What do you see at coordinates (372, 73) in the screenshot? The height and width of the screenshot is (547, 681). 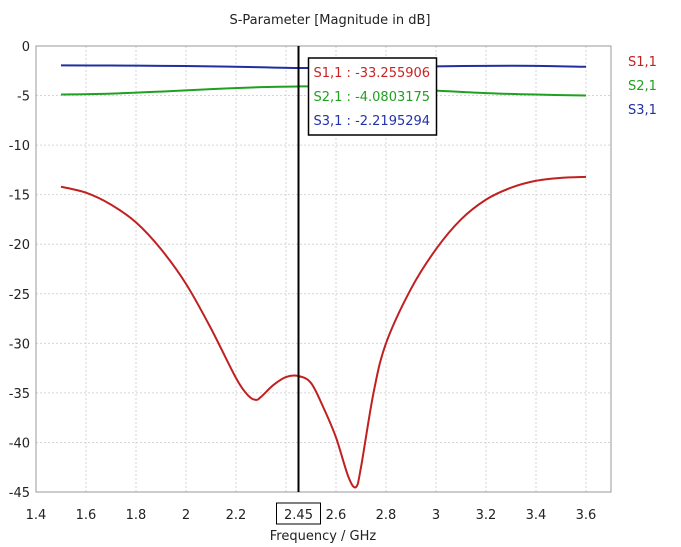 I see `marker-readout: S1,1 : -33.255906` at bounding box center [372, 73].